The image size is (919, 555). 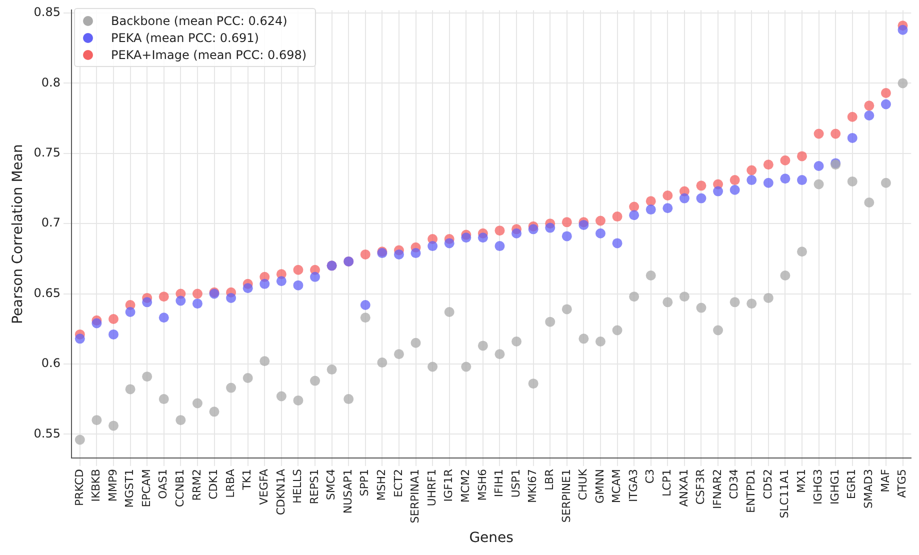 What do you see at coordinates (650, 476) in the screenshot?
I see `x-tick-label: C3` at bounding box center [650, 476].